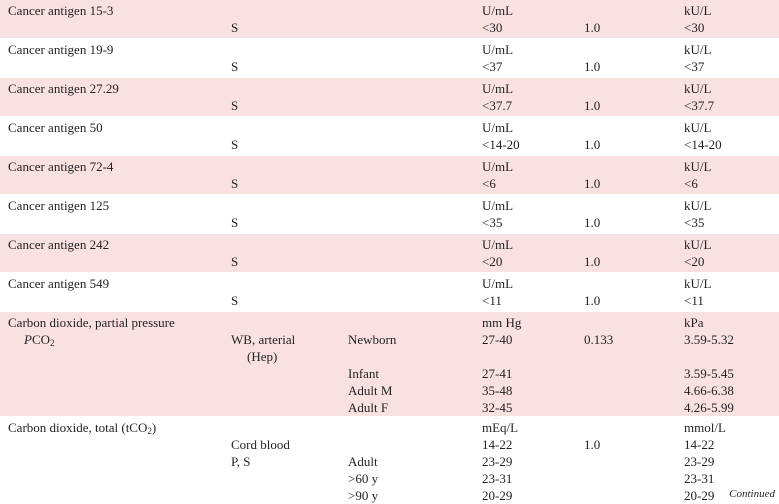  What do you see at coordinates (694, 261) in the screenshot?
I see `si-range: <20` at bounding box center [694, 261].